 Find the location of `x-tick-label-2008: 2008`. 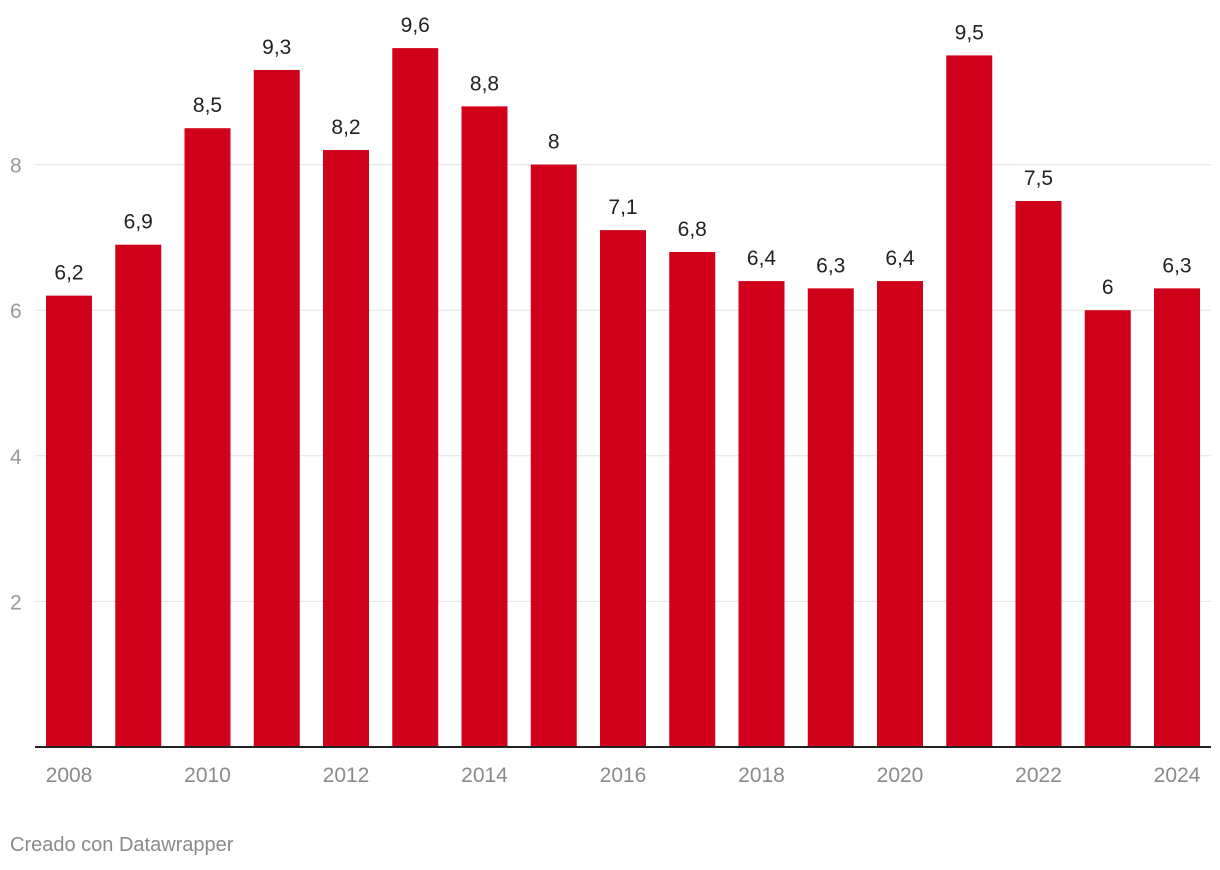

x-tick-label-2008: 2008 is located at coordinates (69, 775).